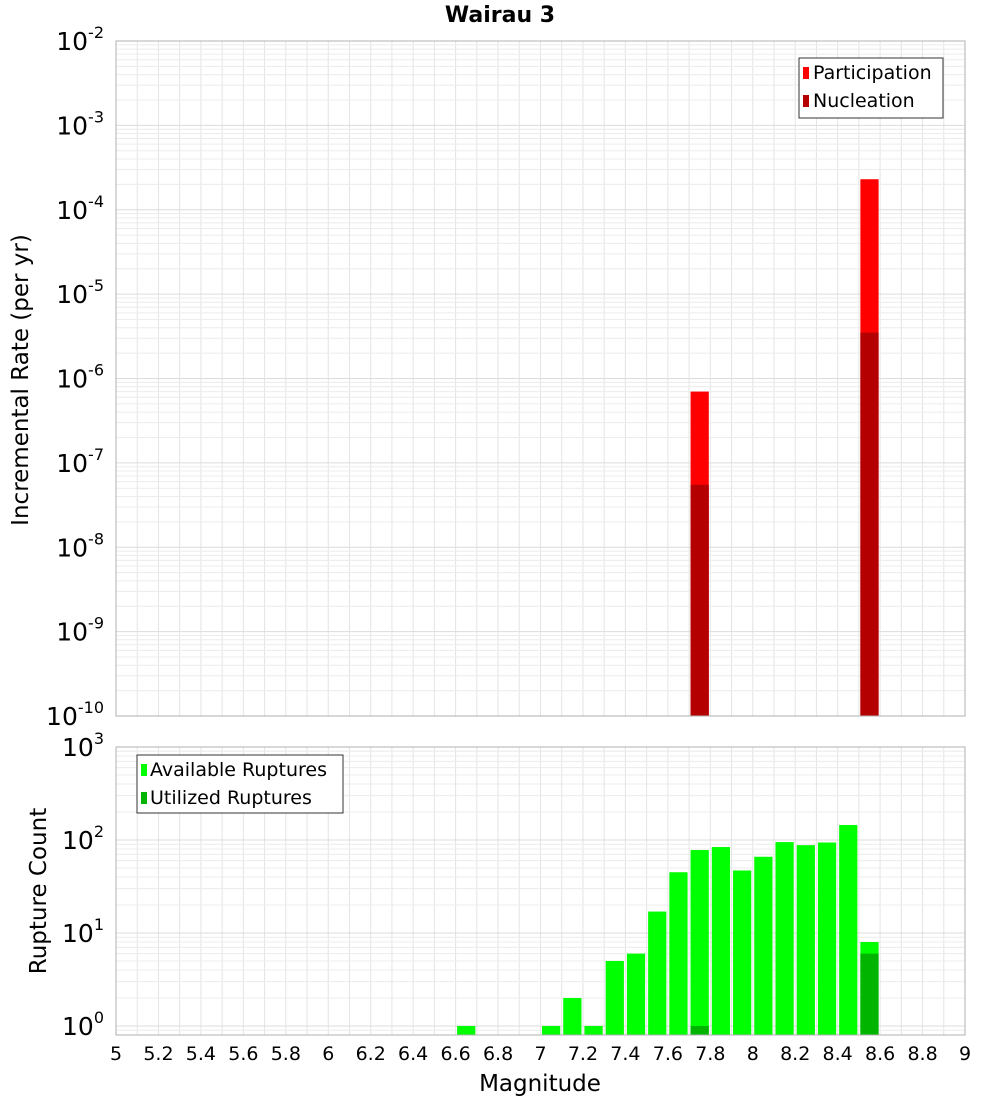 The width and height of the screenshot is (1000, 1104). I want to click on x-tick-label: 5.8, so click(286, 1054).